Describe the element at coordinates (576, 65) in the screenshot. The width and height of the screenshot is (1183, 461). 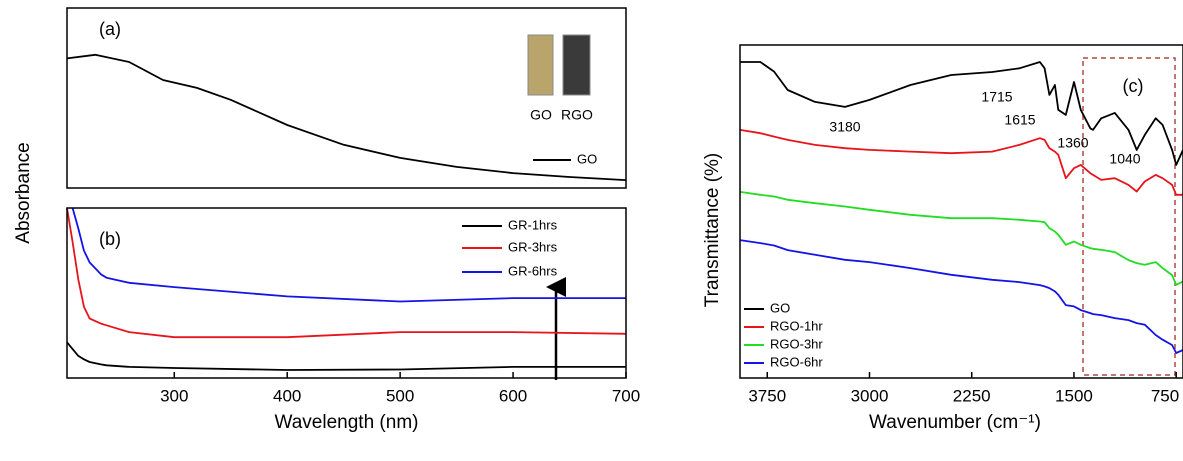
I see `cuvette-rgo` at that location.